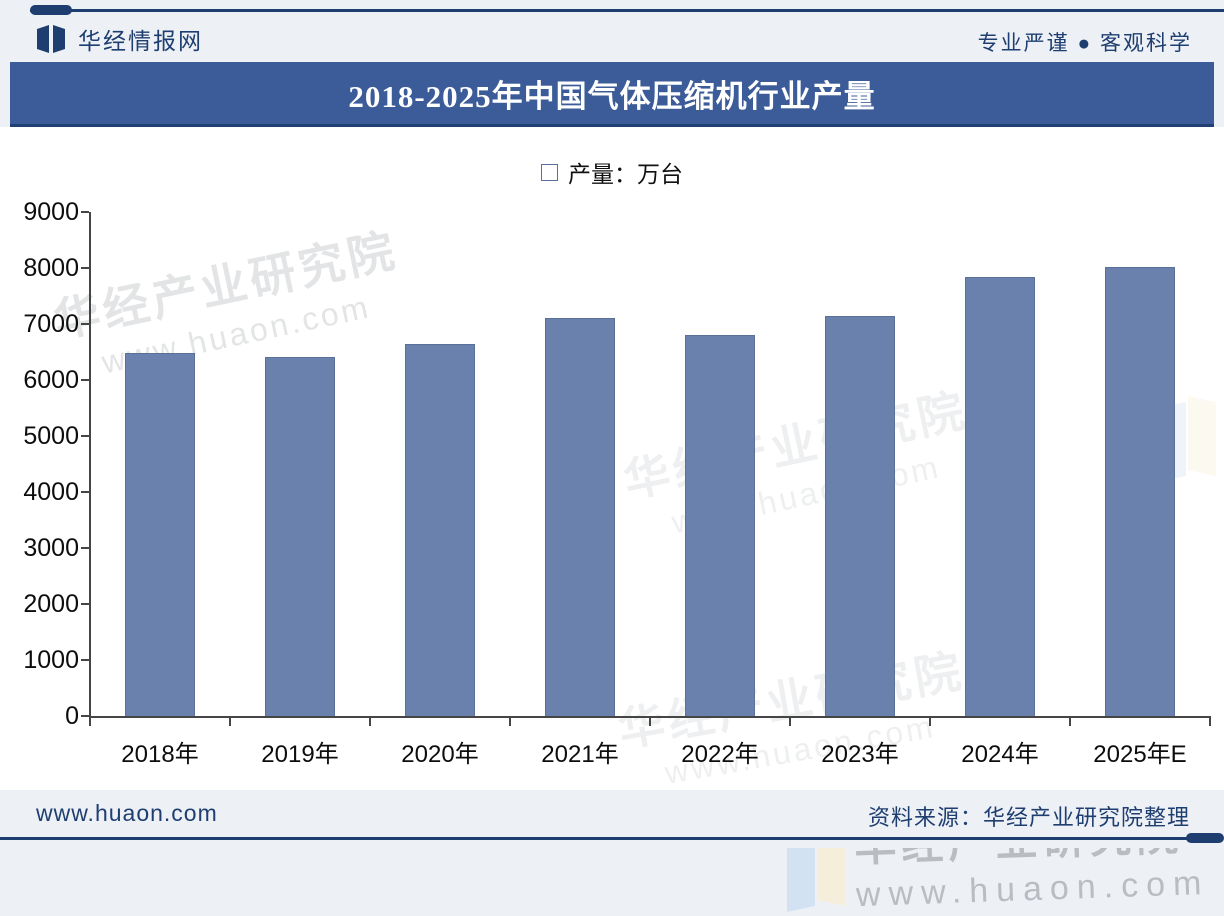 The image size is (1224, 916). Describe the element at coordinates (300, 536) in the screenshot. I see `bar-2019年` at that location.